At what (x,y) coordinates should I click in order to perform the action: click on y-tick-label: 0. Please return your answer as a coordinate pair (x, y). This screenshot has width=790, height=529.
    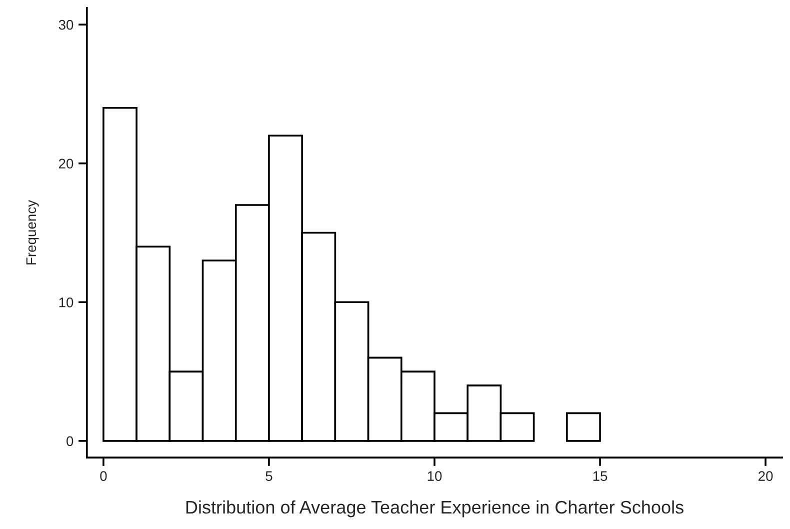
    Looking at the image, I should click on (70, 441).